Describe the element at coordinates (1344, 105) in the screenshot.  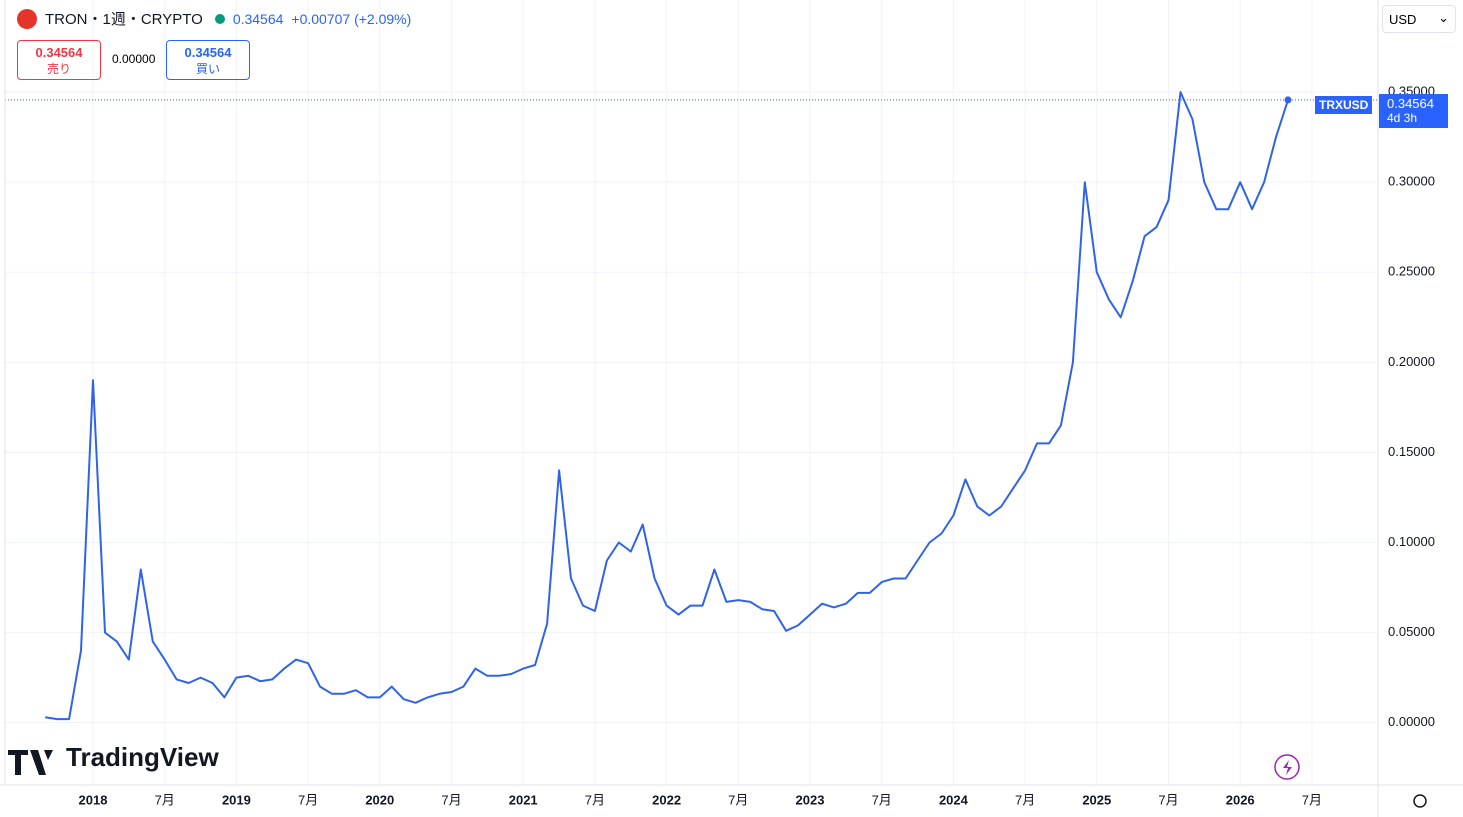
I see `ticker-tag: TRXUSD` at that location.